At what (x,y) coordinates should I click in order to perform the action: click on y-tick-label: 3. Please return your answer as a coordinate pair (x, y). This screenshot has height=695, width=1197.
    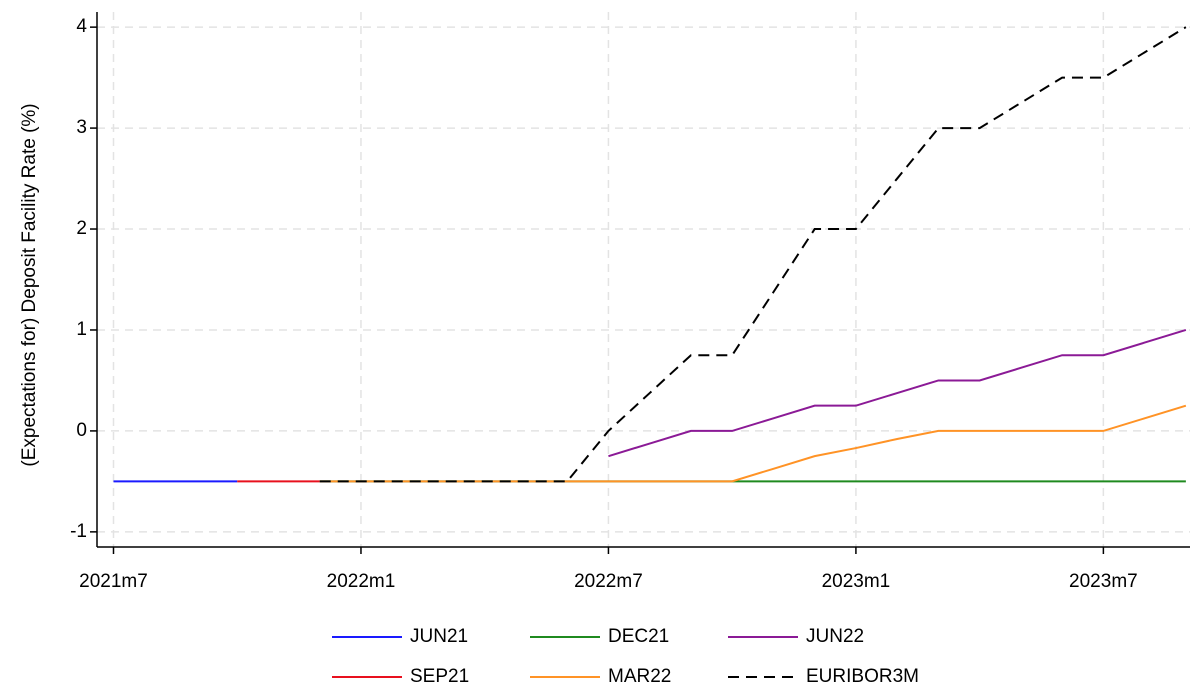
    Looking at the image, I should click on (81, 127).